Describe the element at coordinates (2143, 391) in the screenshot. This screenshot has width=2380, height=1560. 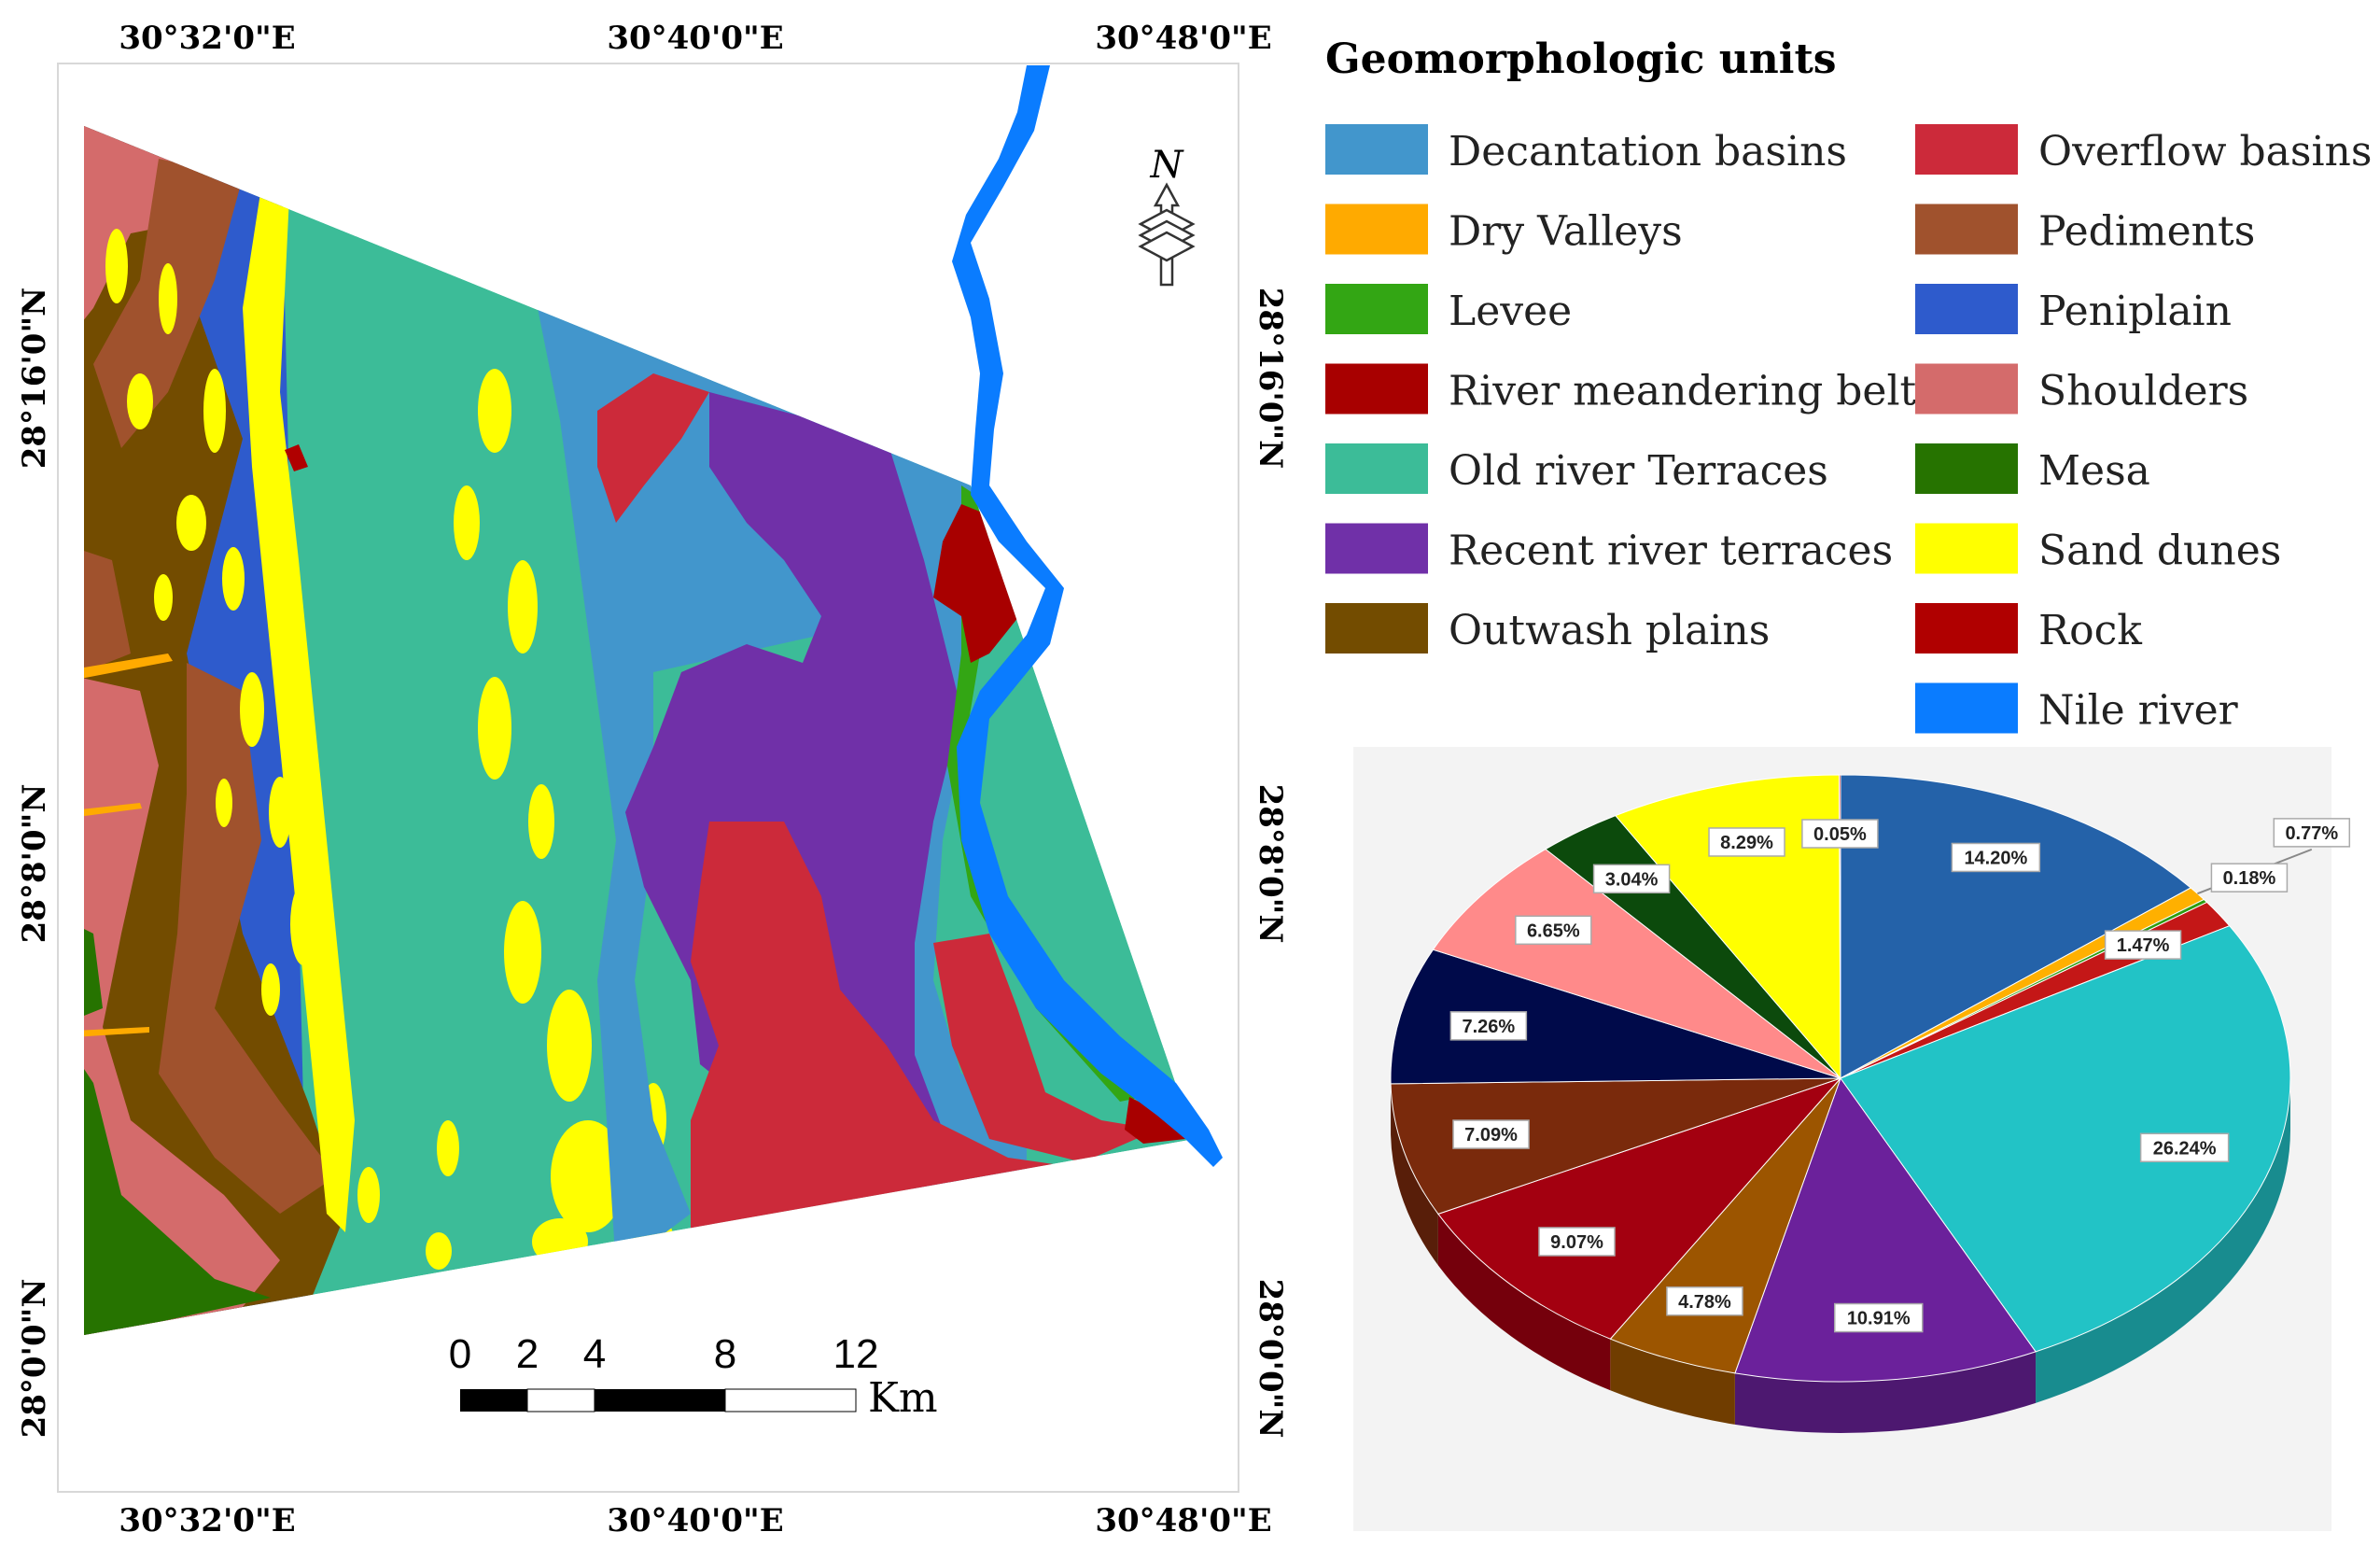
I see `legend-label: Shoulders` at that location.